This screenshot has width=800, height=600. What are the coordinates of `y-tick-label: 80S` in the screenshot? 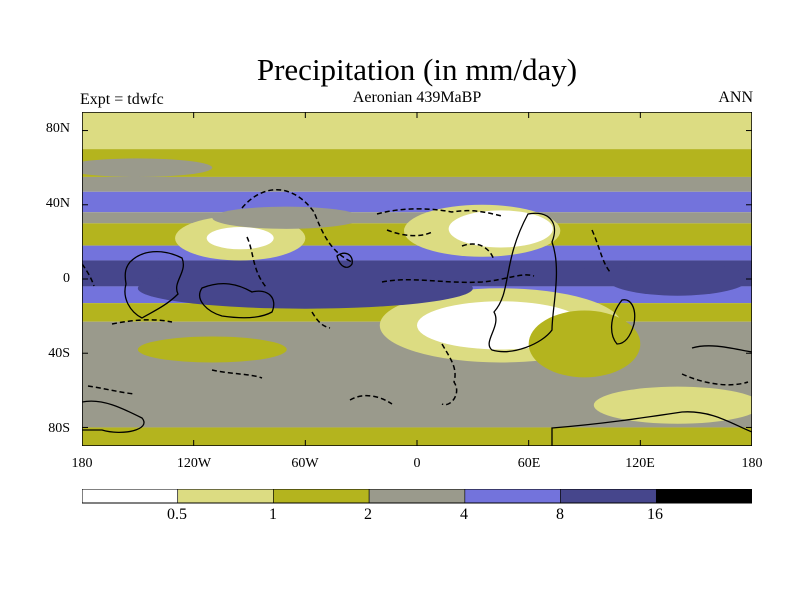 It's located at (59, 428).